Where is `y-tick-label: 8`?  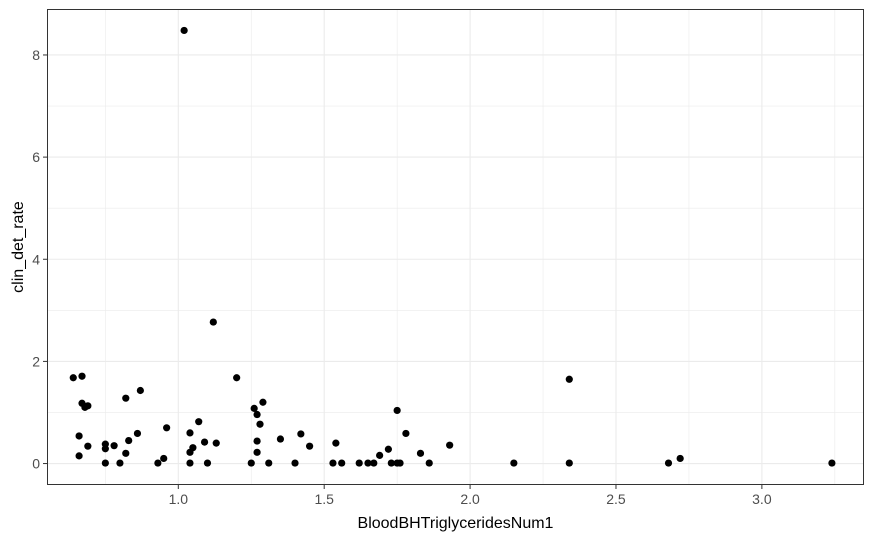 y-tick-label: 8 is located at coordinates (36, 55).